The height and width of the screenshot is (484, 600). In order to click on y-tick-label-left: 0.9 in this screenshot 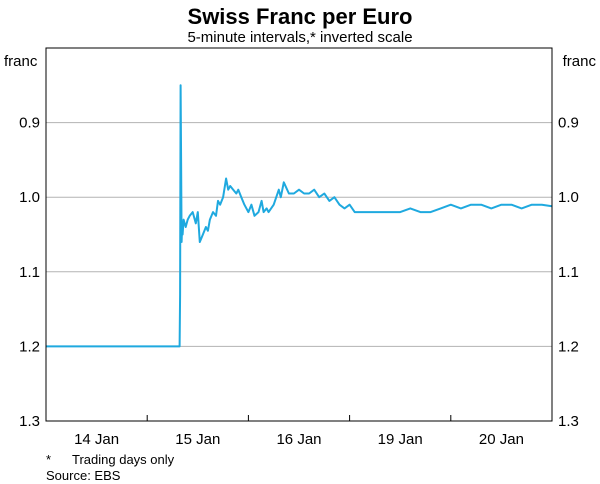, I will do `click(29, 123)`.